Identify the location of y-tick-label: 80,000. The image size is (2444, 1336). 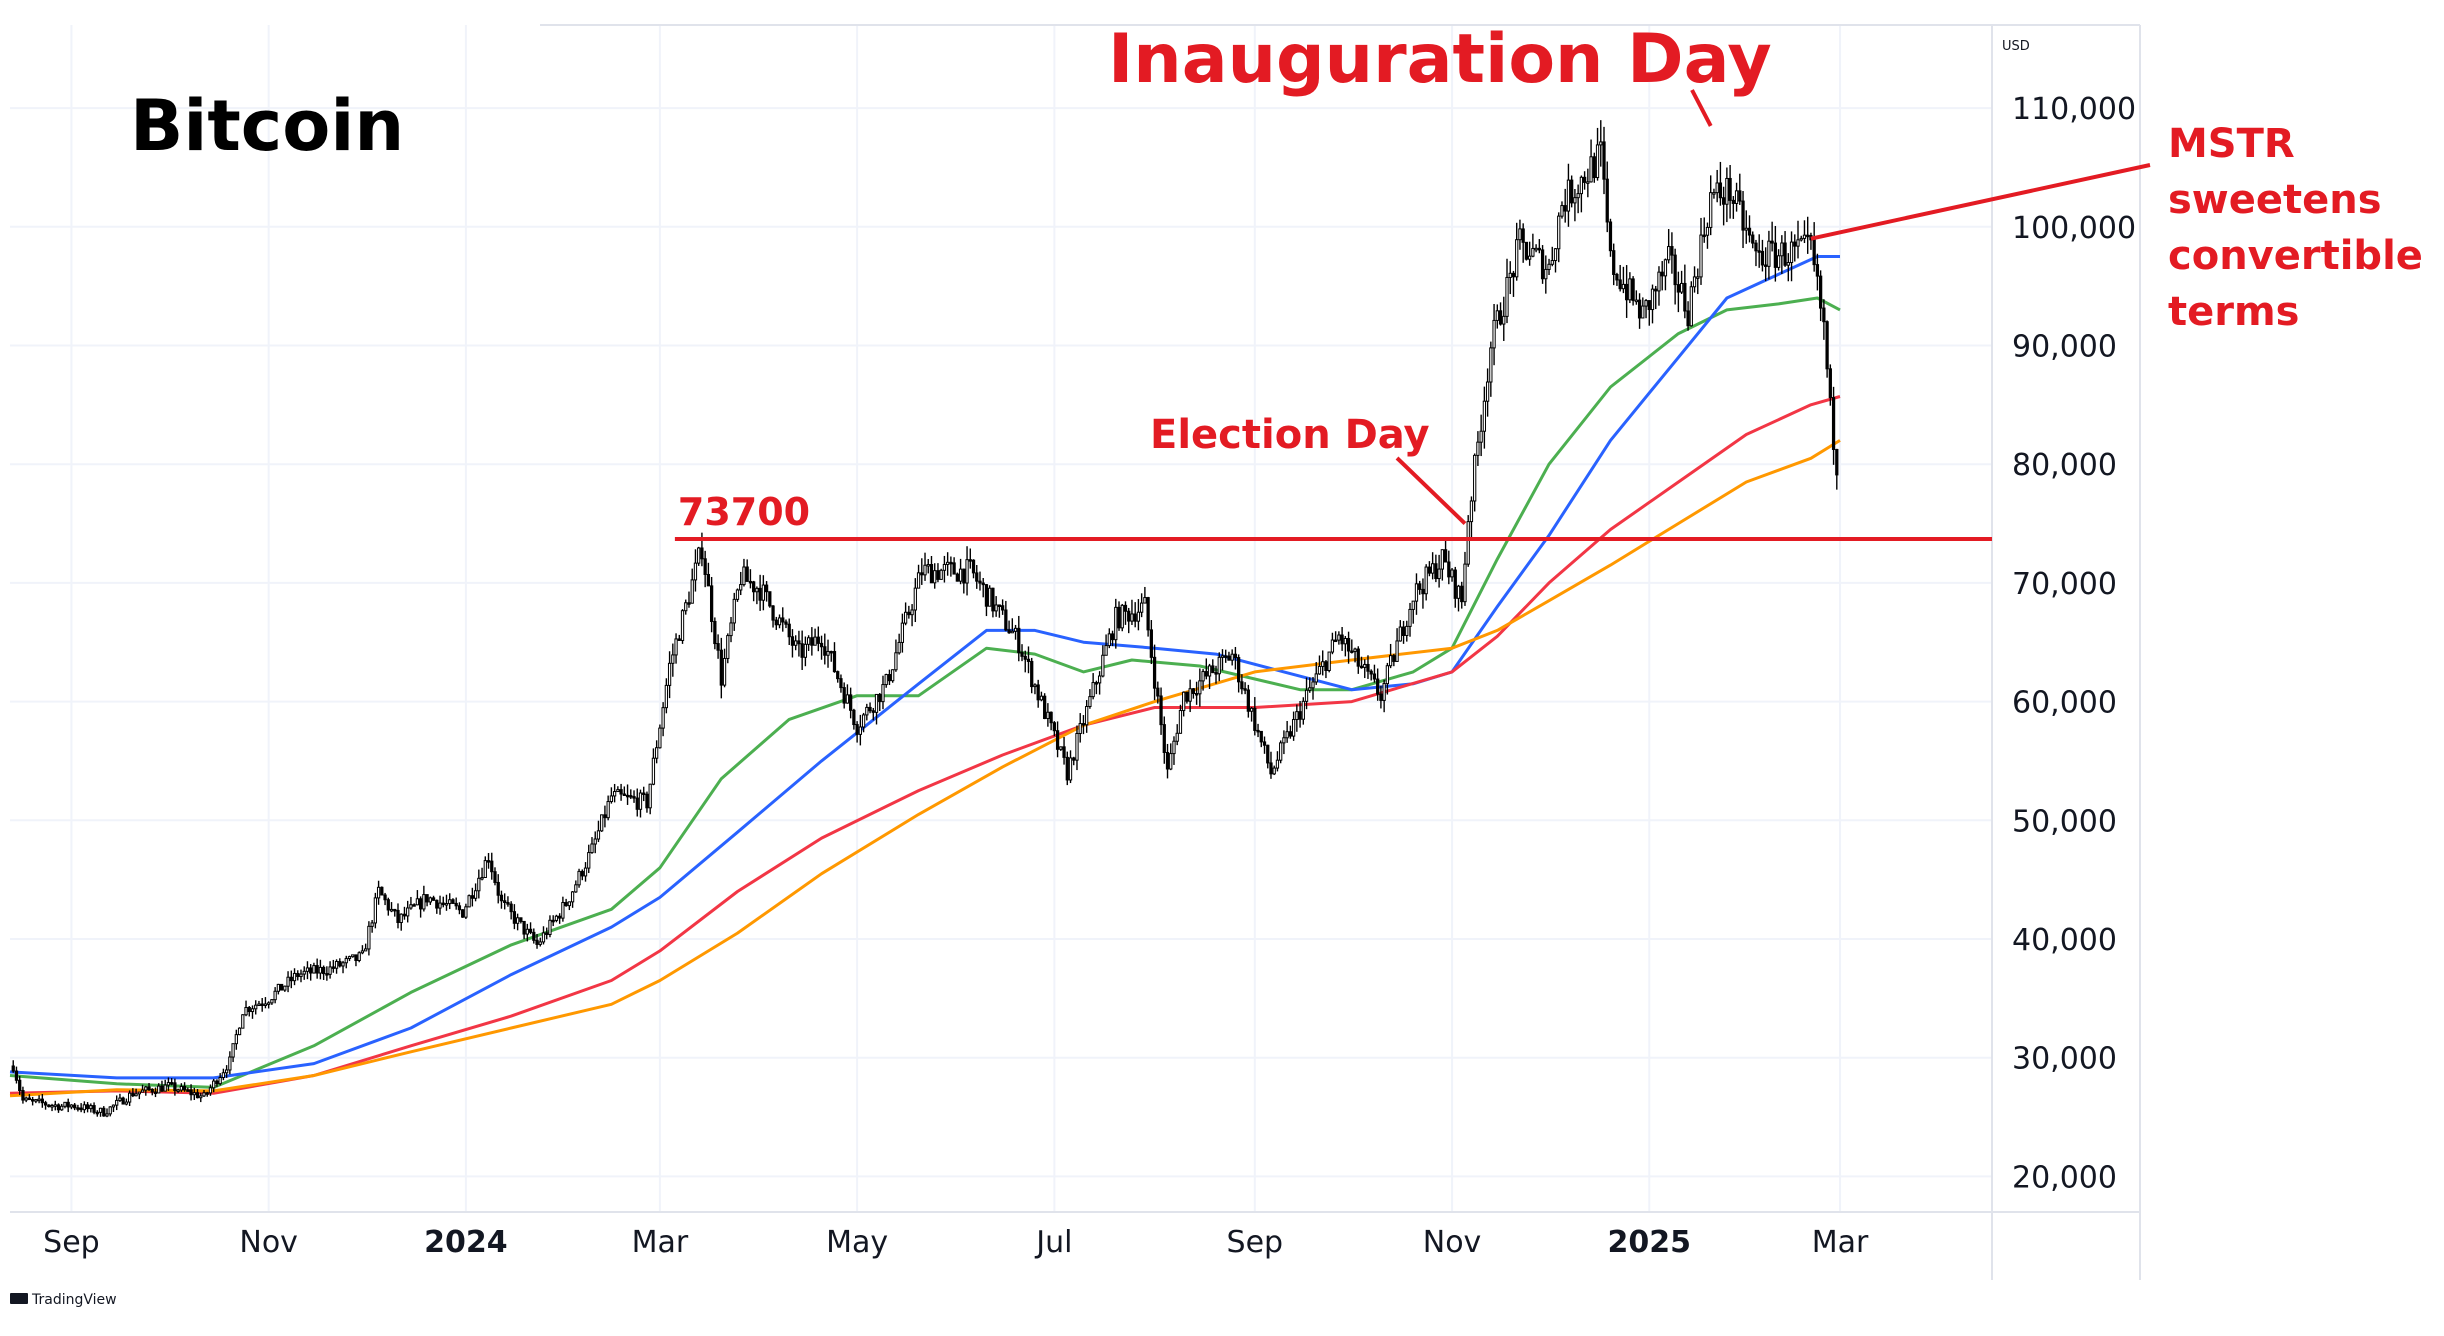
(2064, 465).